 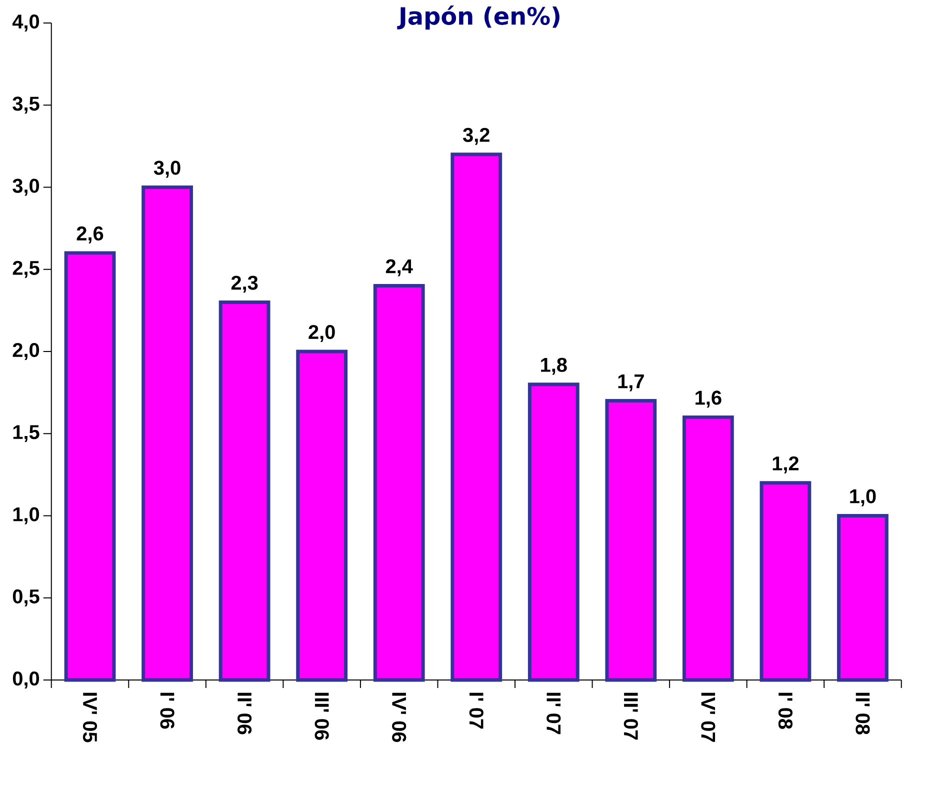 I want to click on x-tick-label: I' 08, so click(x=785, y=710).